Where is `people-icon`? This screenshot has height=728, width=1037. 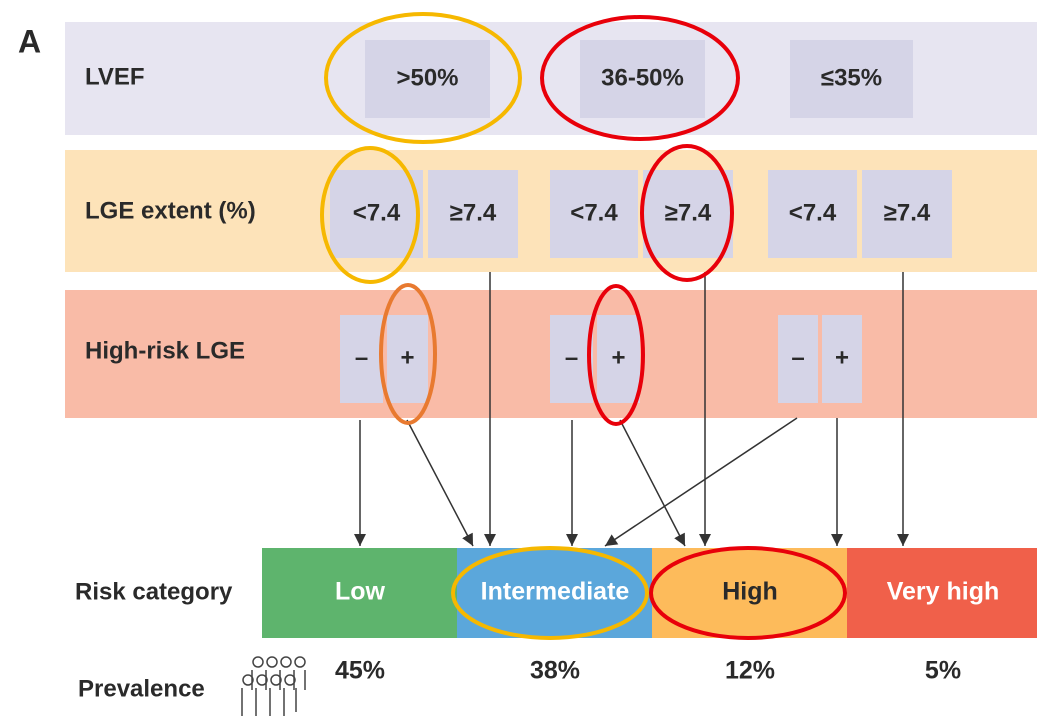 people-icon is located at coordinates (273, 686).